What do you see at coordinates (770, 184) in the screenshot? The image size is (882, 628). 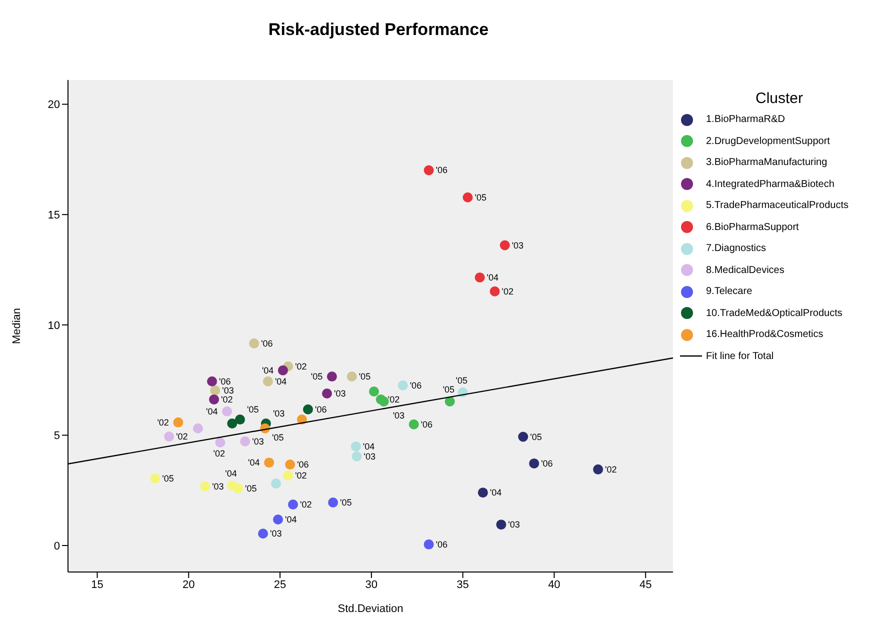 I see `legend-label: 4.IntegratedPharma&Biotech` at bounding box center [770, 184].